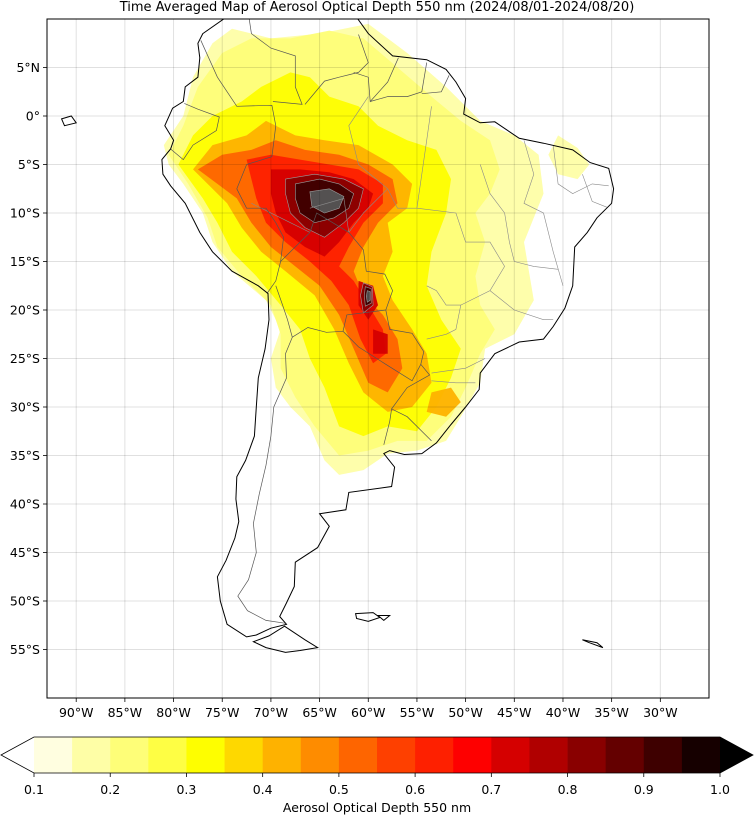 The image size is (754, 817). What do you see at coordinates (644, 789) in the screenshot?
I see `colorbar-tick-label: 0.9` at bounding box center [644, 789].